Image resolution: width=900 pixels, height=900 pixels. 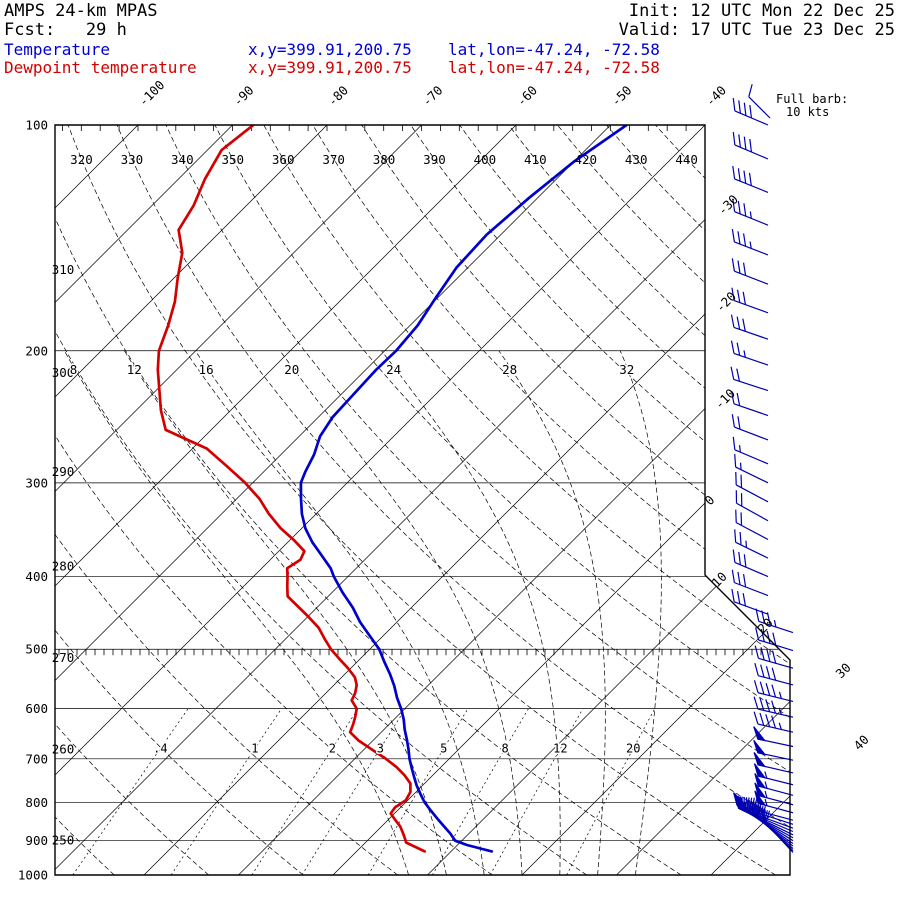 I want to click on theta-label-top: 370, so click(x=333, y=159).